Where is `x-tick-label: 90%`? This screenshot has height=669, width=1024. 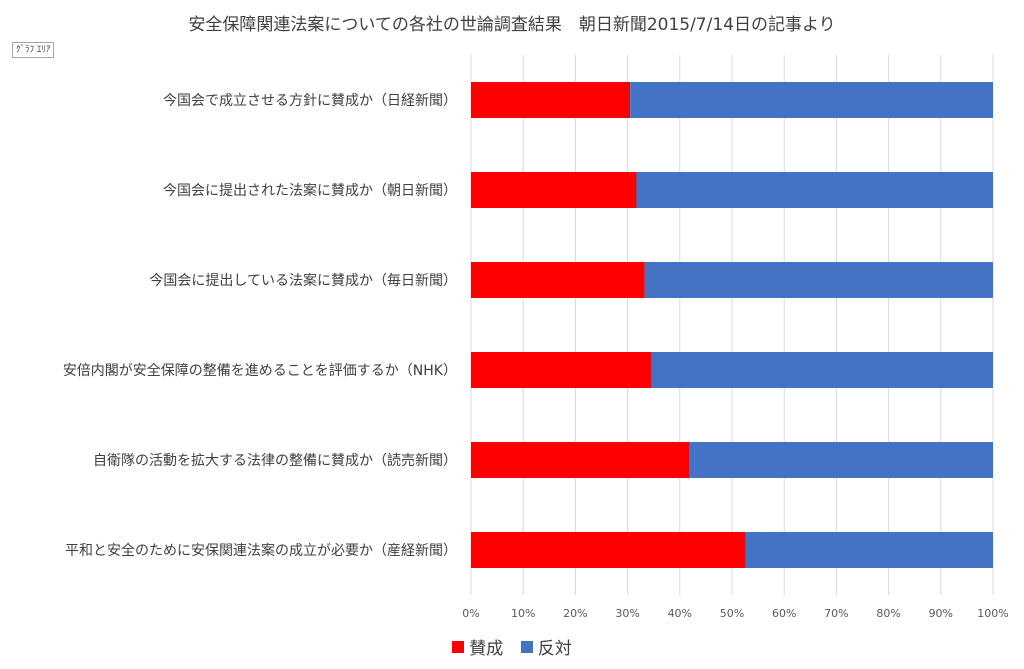
x-tick-label: 90% is located at coordinates (941, 613).